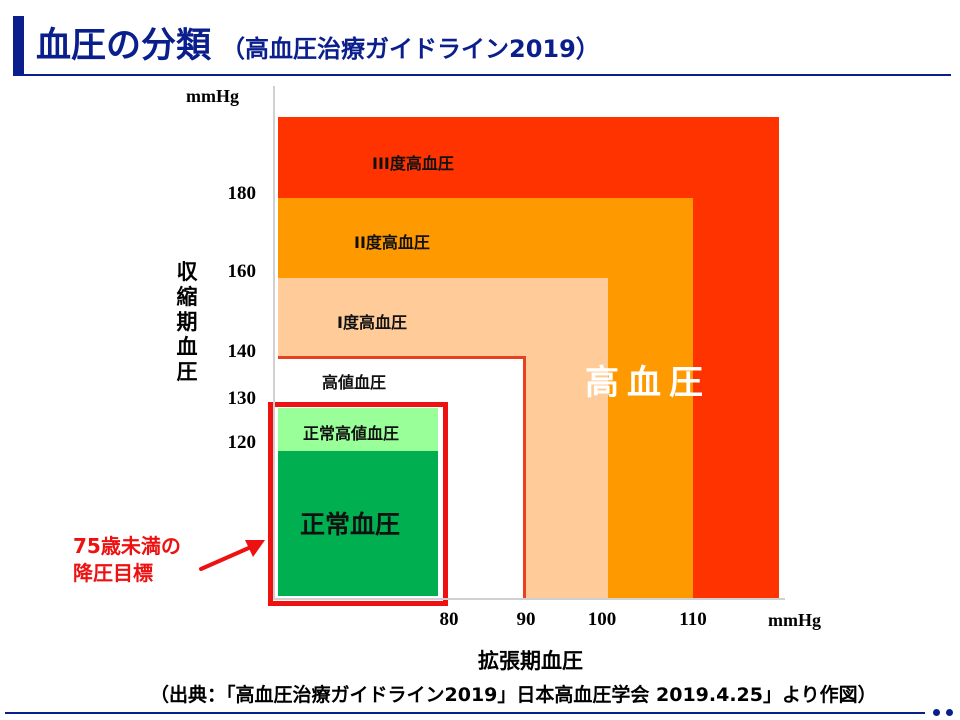 The height and width of the screenshot is (720, 960). What do you see at coordinates (413, 163) in the screenshot?
I see `zone-grade3-label: III度高血圧` at bounding box center [413, 163].